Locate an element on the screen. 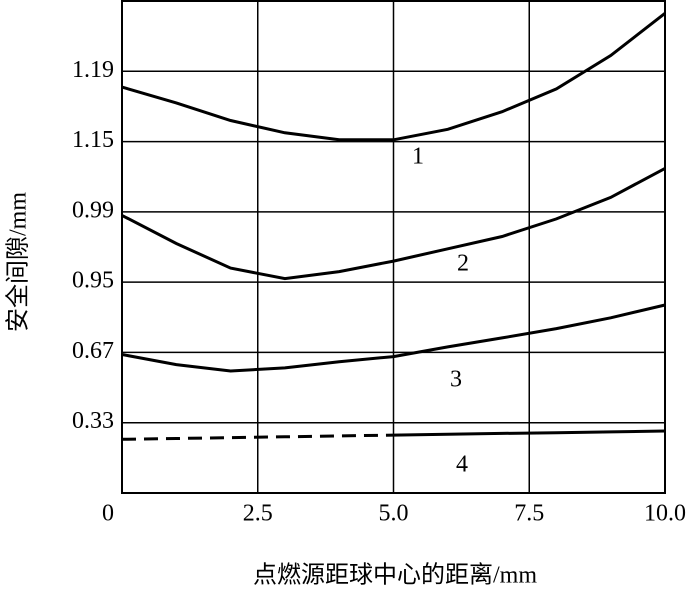  x-tick-label: 7.5 is located at coordinates (529, 514).